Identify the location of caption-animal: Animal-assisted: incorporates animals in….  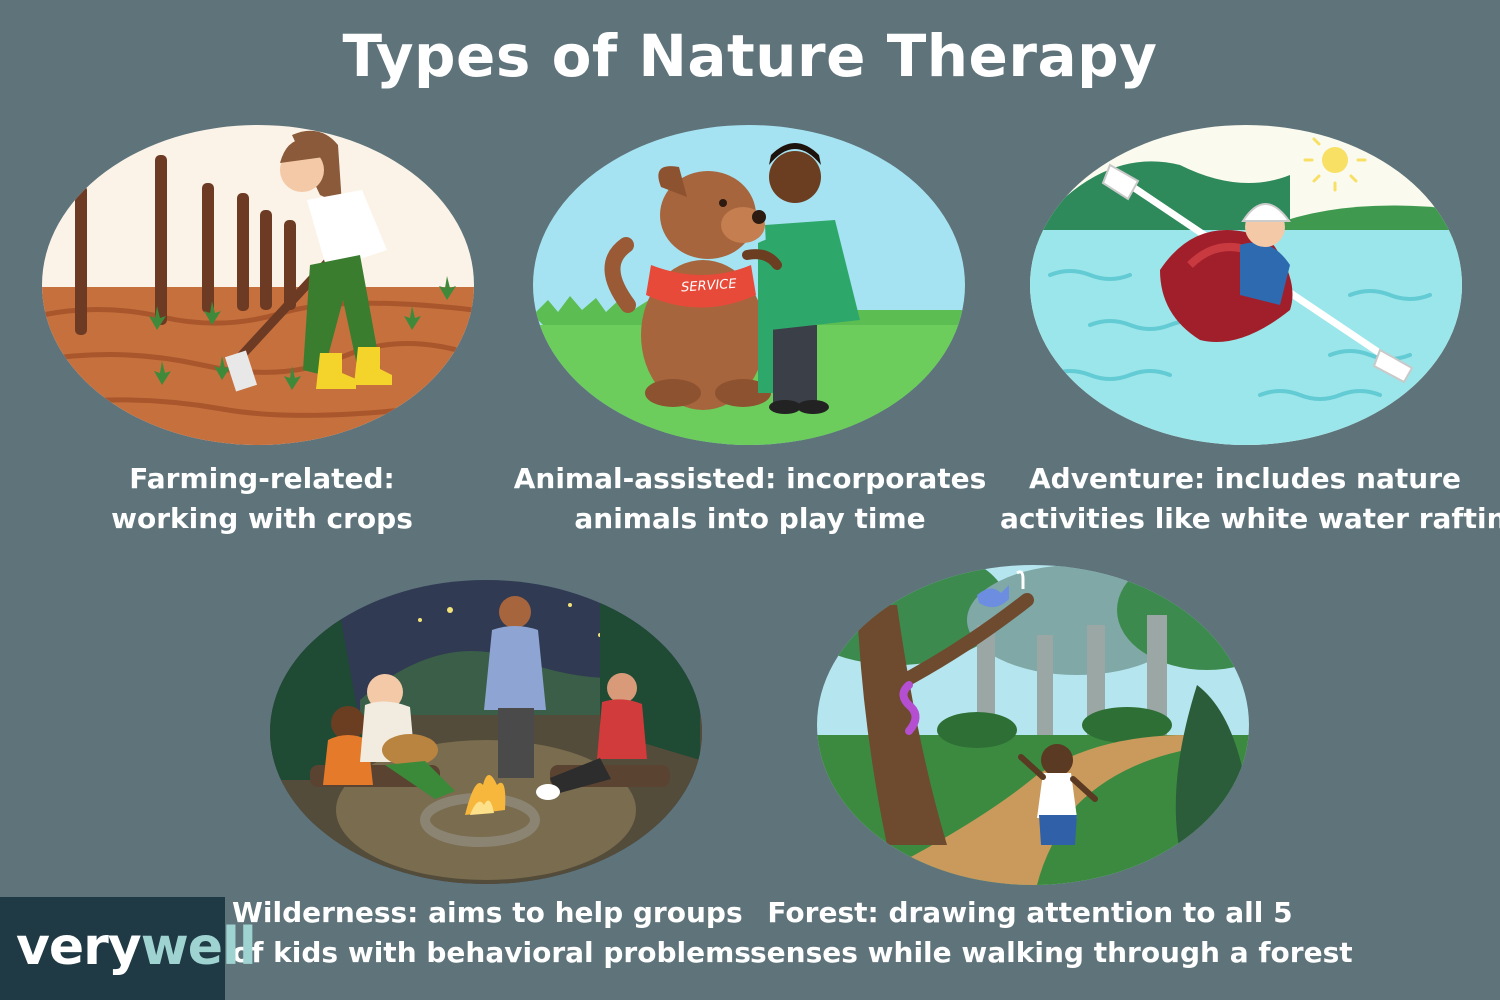
(750, 499).